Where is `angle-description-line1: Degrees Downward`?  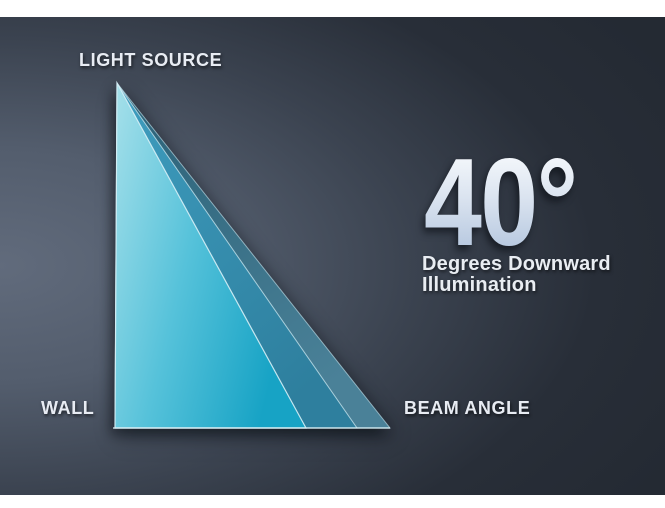
angle-description-line1: Degrees Downward is located at coordinates (516, 264).